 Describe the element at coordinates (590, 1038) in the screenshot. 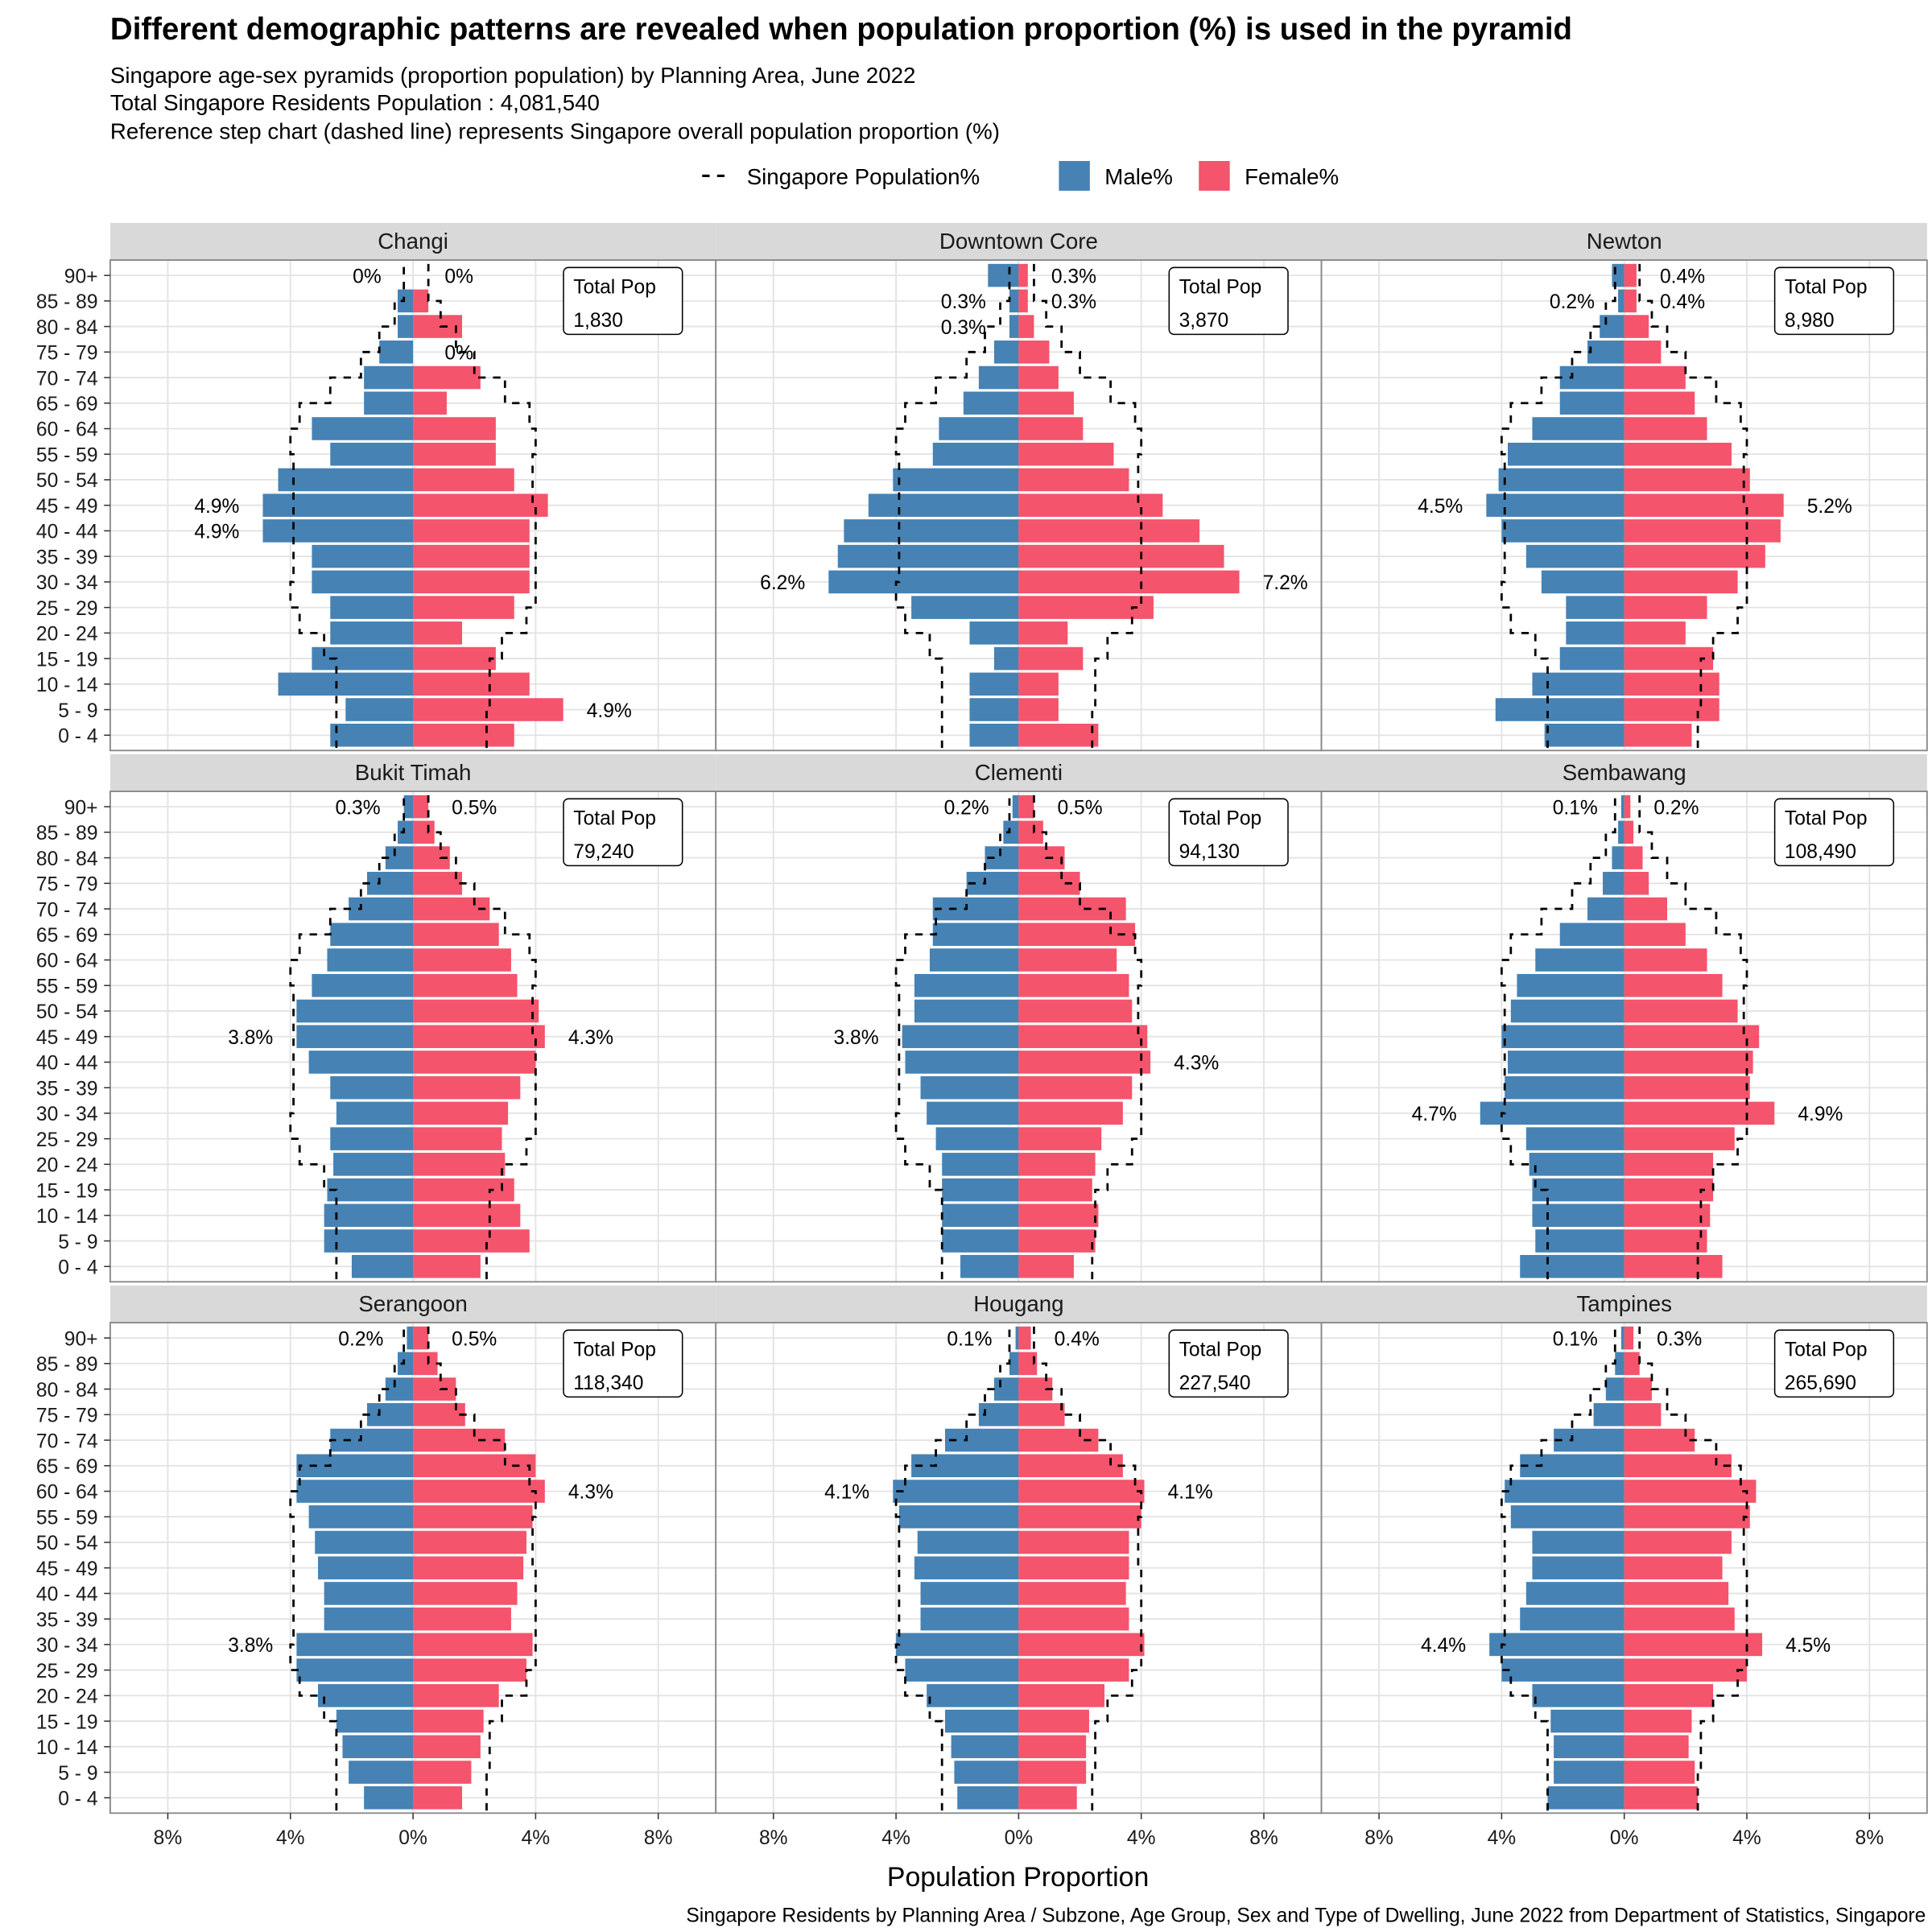

I see `data-label-female: 4.3%` at that location.